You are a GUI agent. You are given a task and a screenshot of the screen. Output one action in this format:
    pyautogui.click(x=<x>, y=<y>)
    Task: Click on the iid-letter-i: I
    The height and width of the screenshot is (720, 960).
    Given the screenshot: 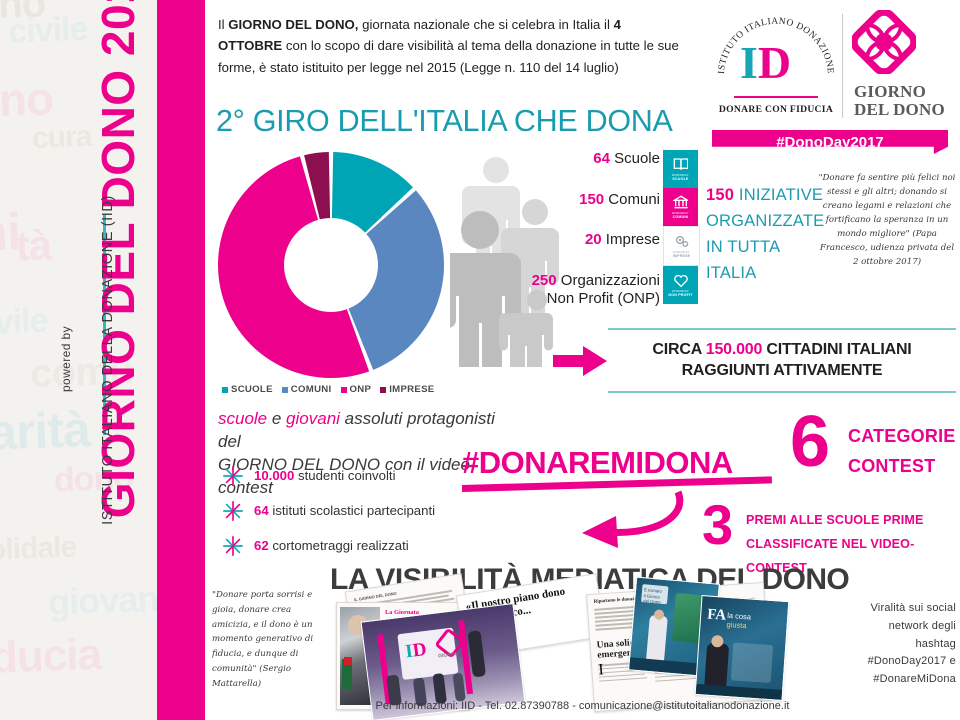 What is the action you would take?
    pyautogui.click(x=749, y=62)
    